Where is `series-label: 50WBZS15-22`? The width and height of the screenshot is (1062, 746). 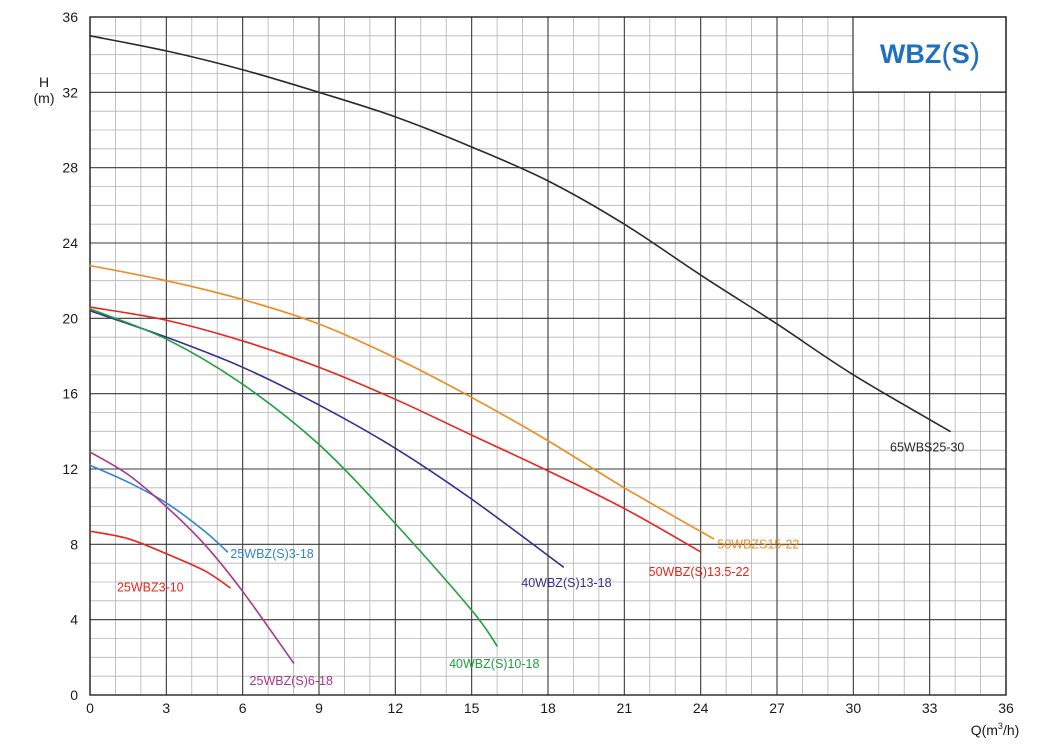 series-label: 50WBZS15-22 is located at coordinates (758, 545).